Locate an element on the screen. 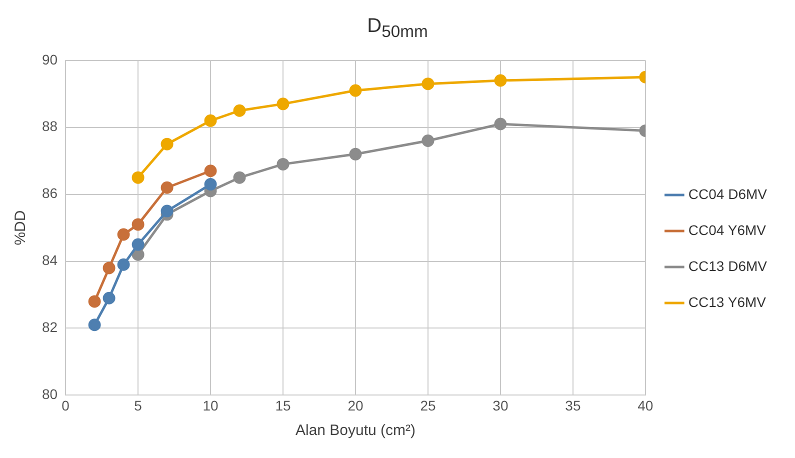 The height and width of the screenshot is (458, 795). y-tick-label: 86 is located at coordinates (50, 193).